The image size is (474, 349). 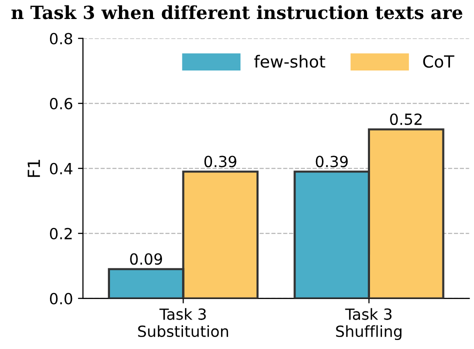 I want to click on y-tick-label: 0.8, so click(x=61, y=38).